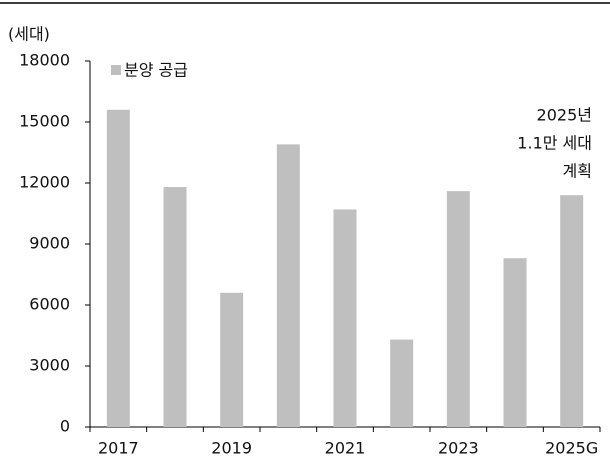 This screenshot has height=468, width=610. Describe the element at coordinates (44, 121) in the screenshot. I see `y-tick-label: 15000` at that location.